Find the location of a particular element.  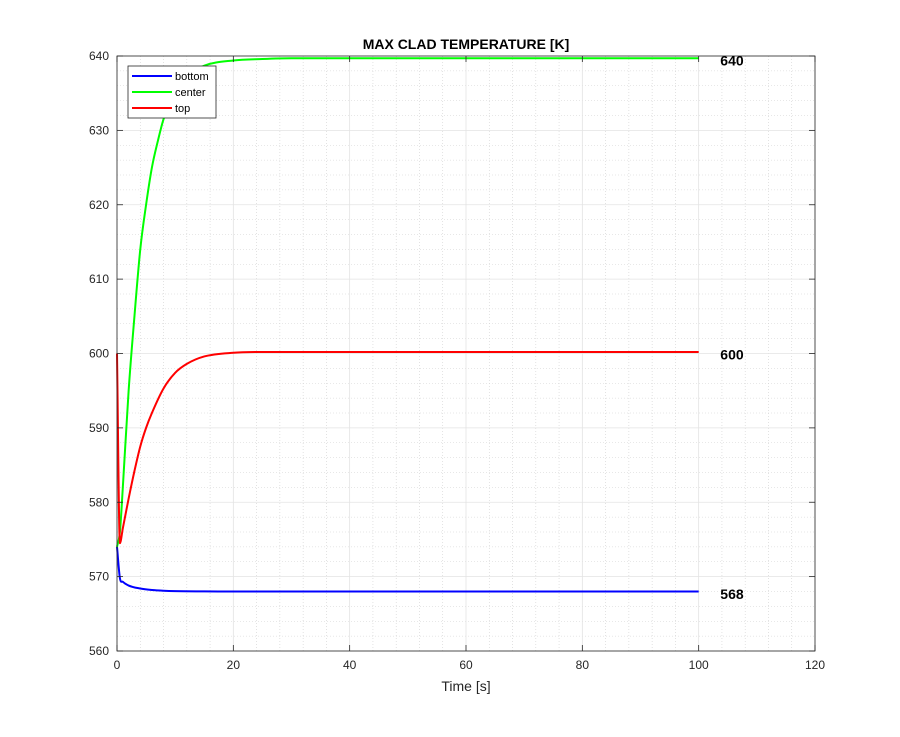

legend-label-top: top is located at coordinates (182, 109).